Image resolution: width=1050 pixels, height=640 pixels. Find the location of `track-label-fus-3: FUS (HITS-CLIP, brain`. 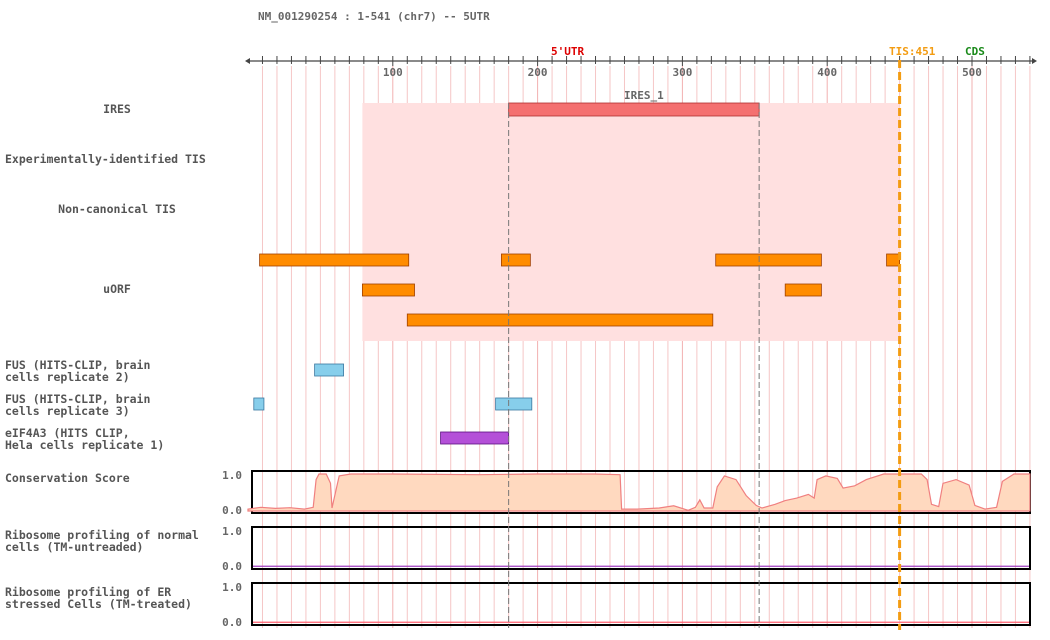

track-label-fus-3: FUS (HITS-CLIP, brain is located at coordinates (77, 399).